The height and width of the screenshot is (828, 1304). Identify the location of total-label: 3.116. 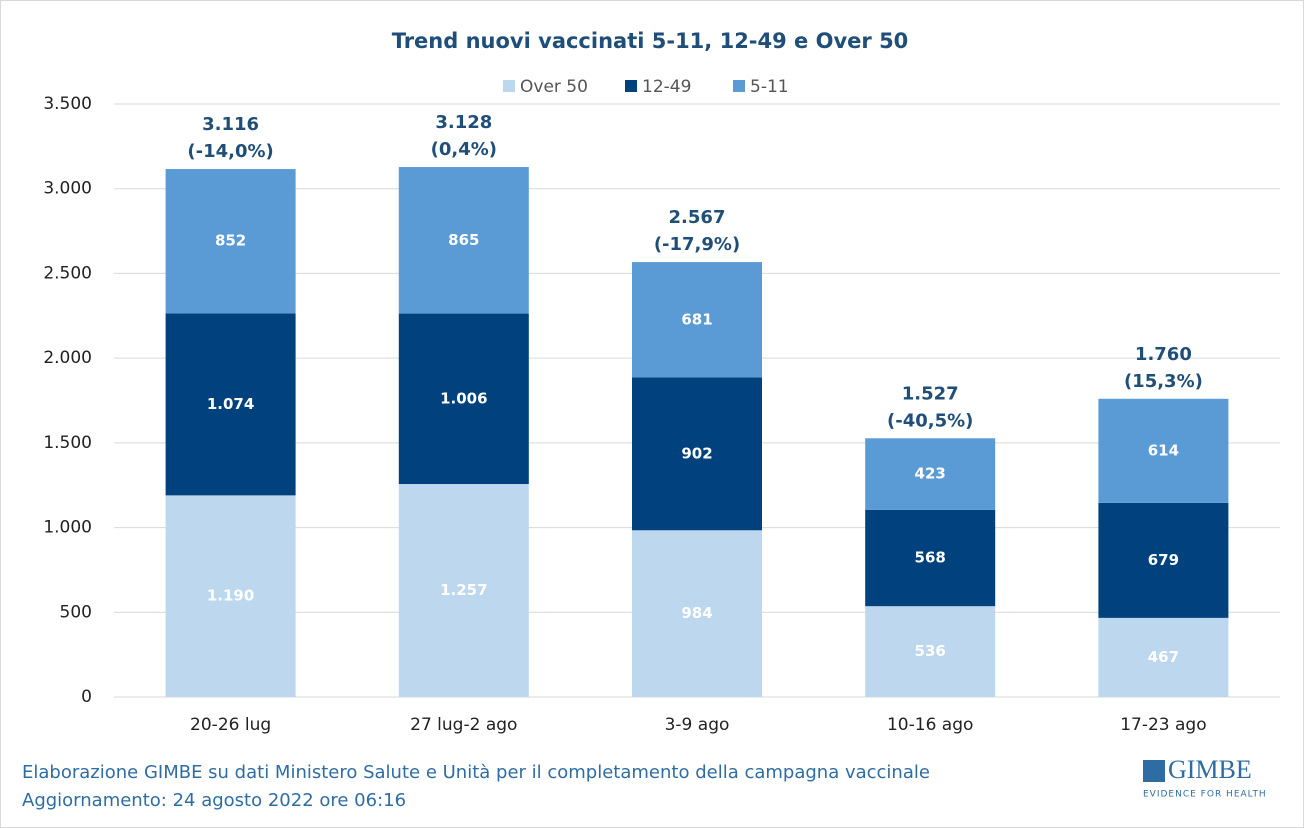
(230, 124).